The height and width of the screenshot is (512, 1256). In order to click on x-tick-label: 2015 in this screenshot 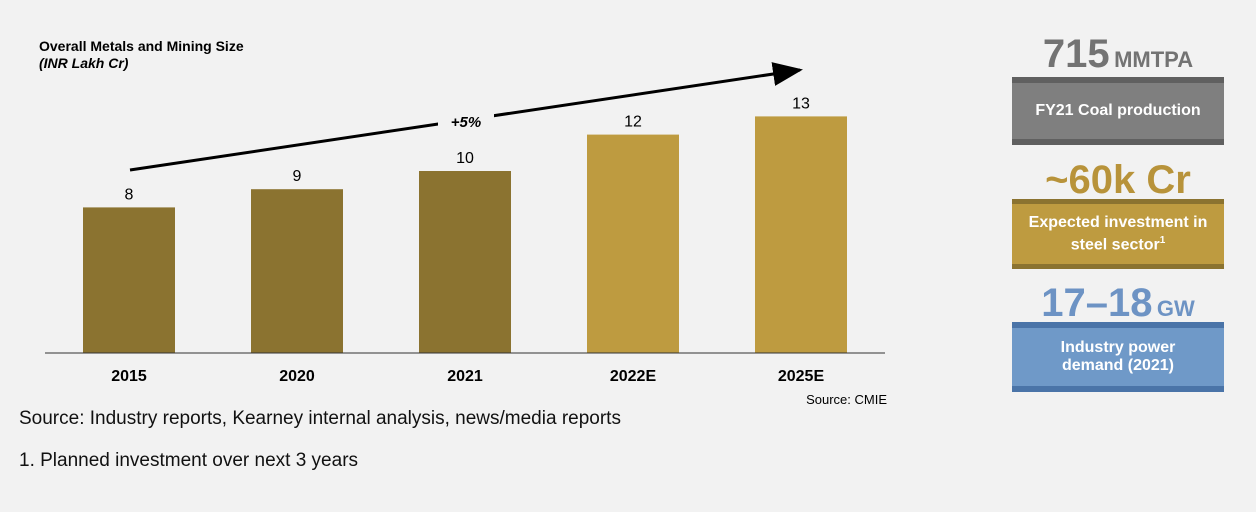, I will do `click(129, 376)`.